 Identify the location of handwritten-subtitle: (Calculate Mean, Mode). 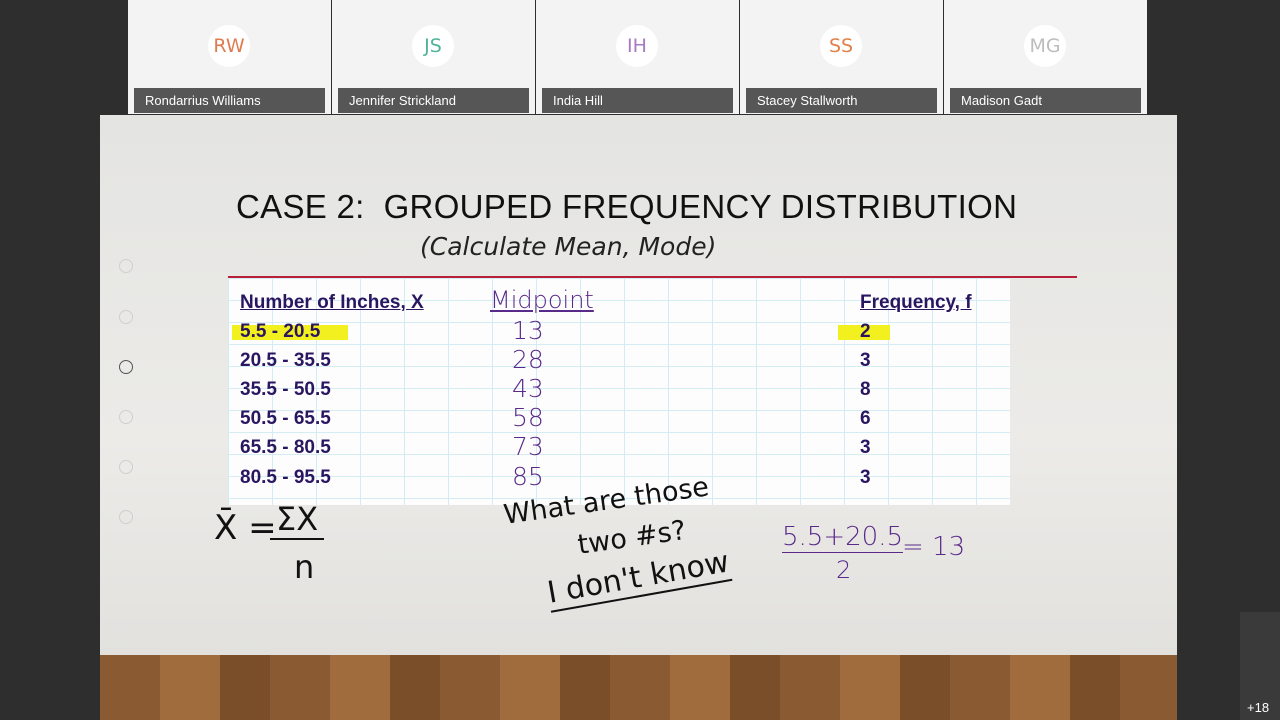
(568, 246).